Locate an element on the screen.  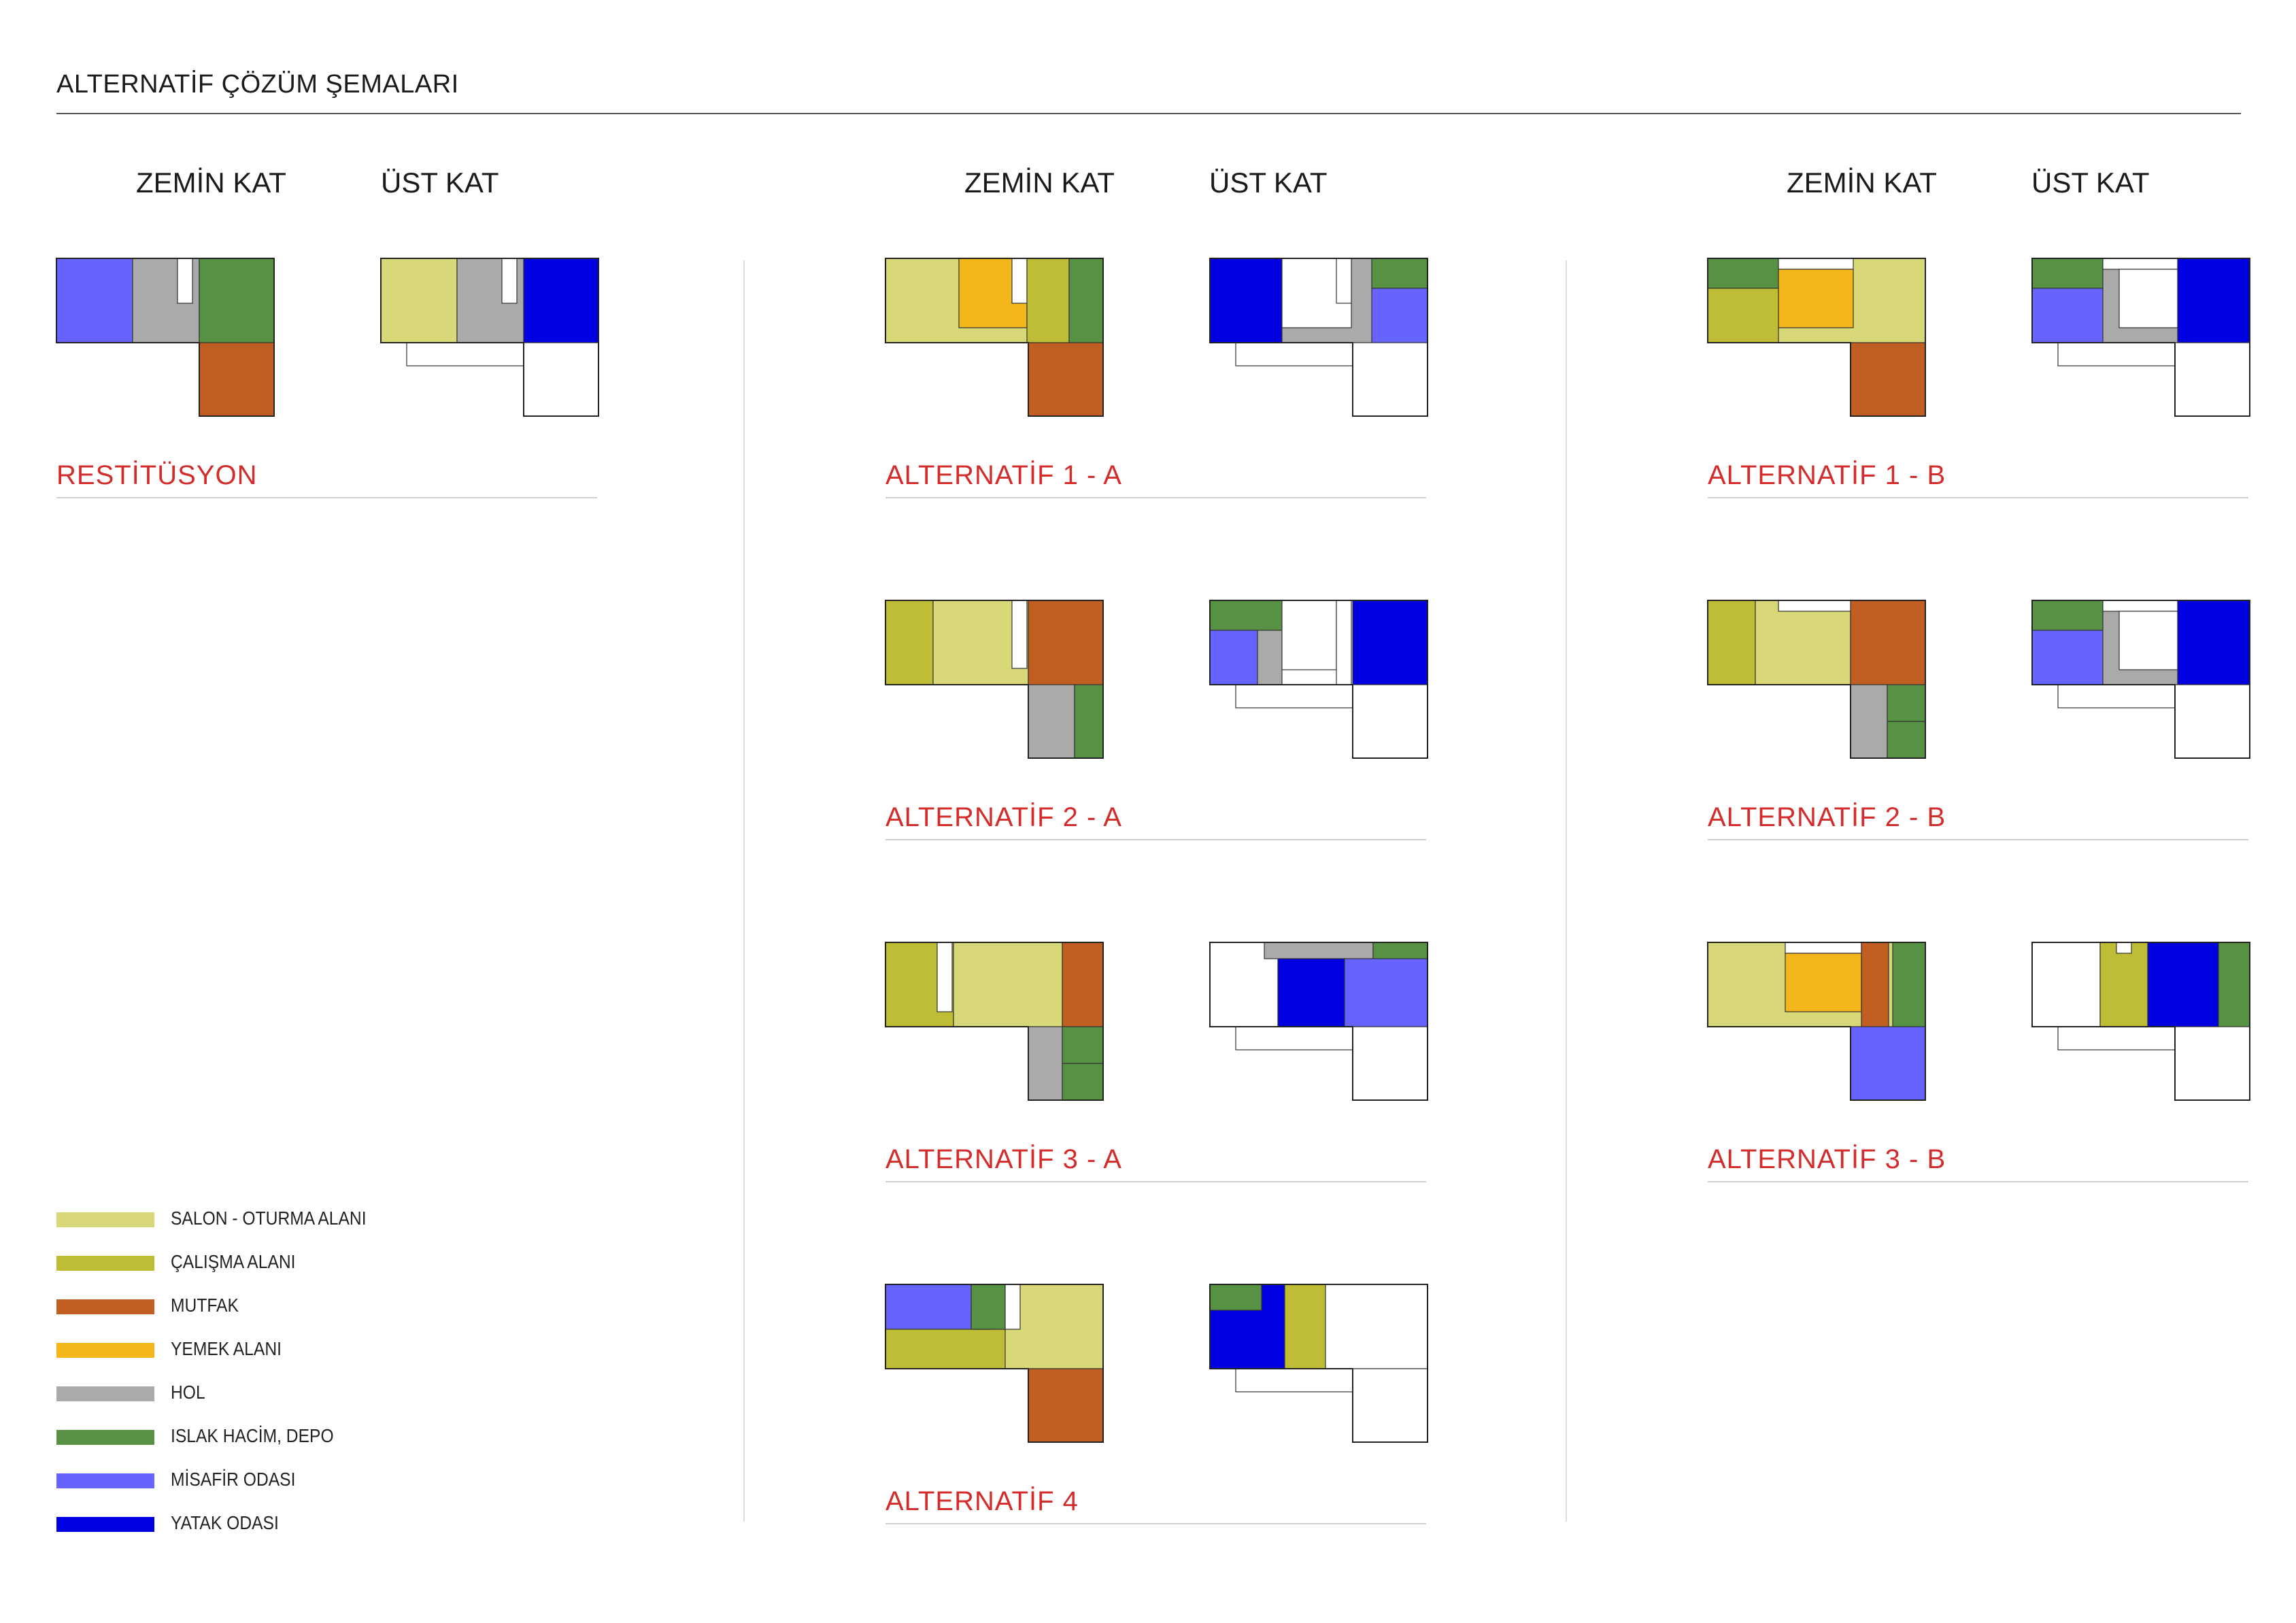
legend-label: YEMEK ALANI is located at coordinates (226, 1348).